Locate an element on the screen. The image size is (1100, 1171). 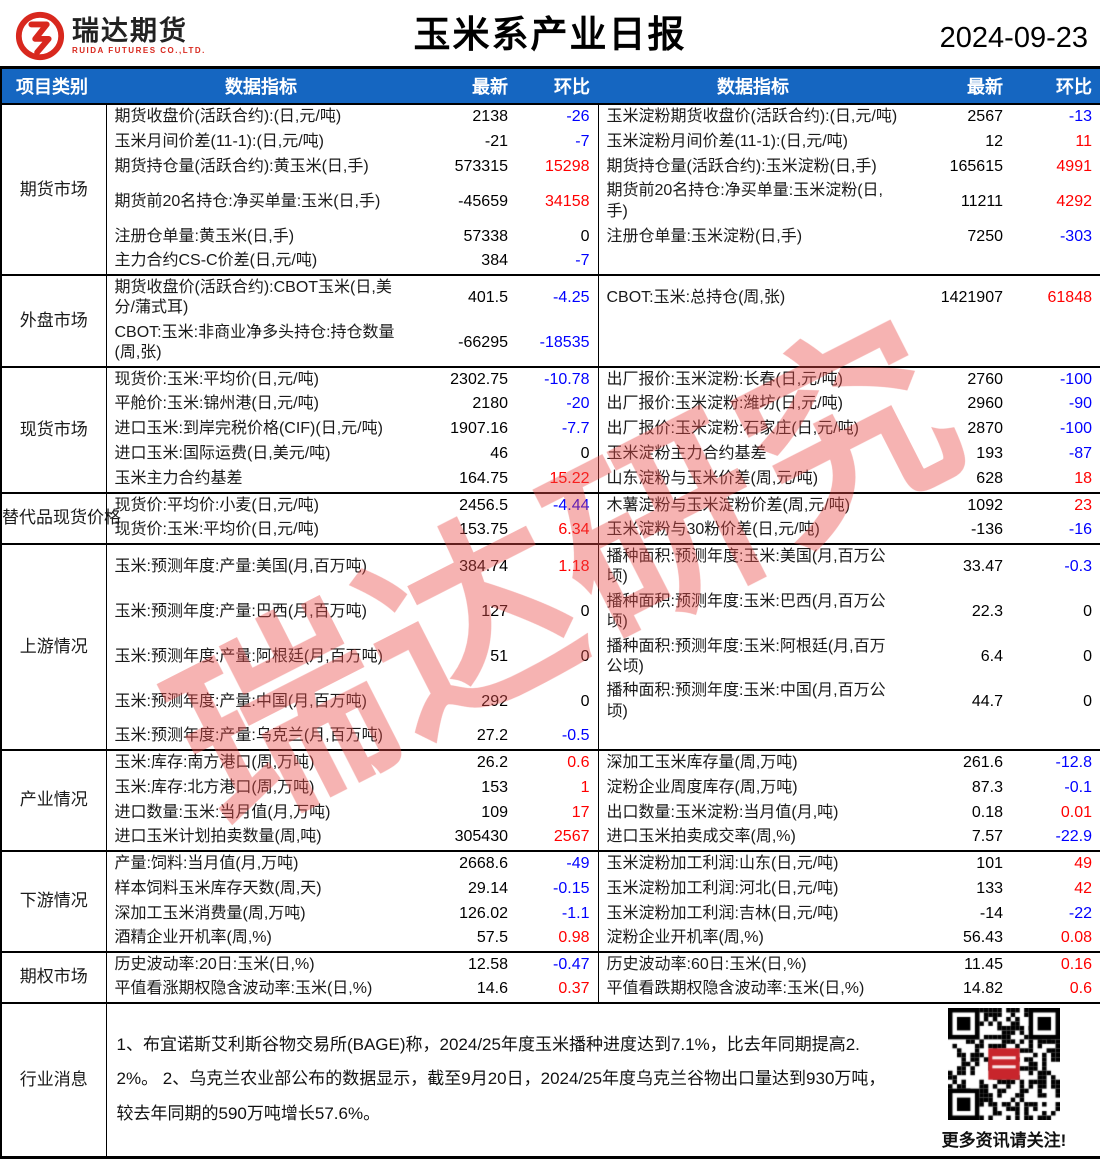
latest-value: 2456.5 is located at coordinates (483, 505).